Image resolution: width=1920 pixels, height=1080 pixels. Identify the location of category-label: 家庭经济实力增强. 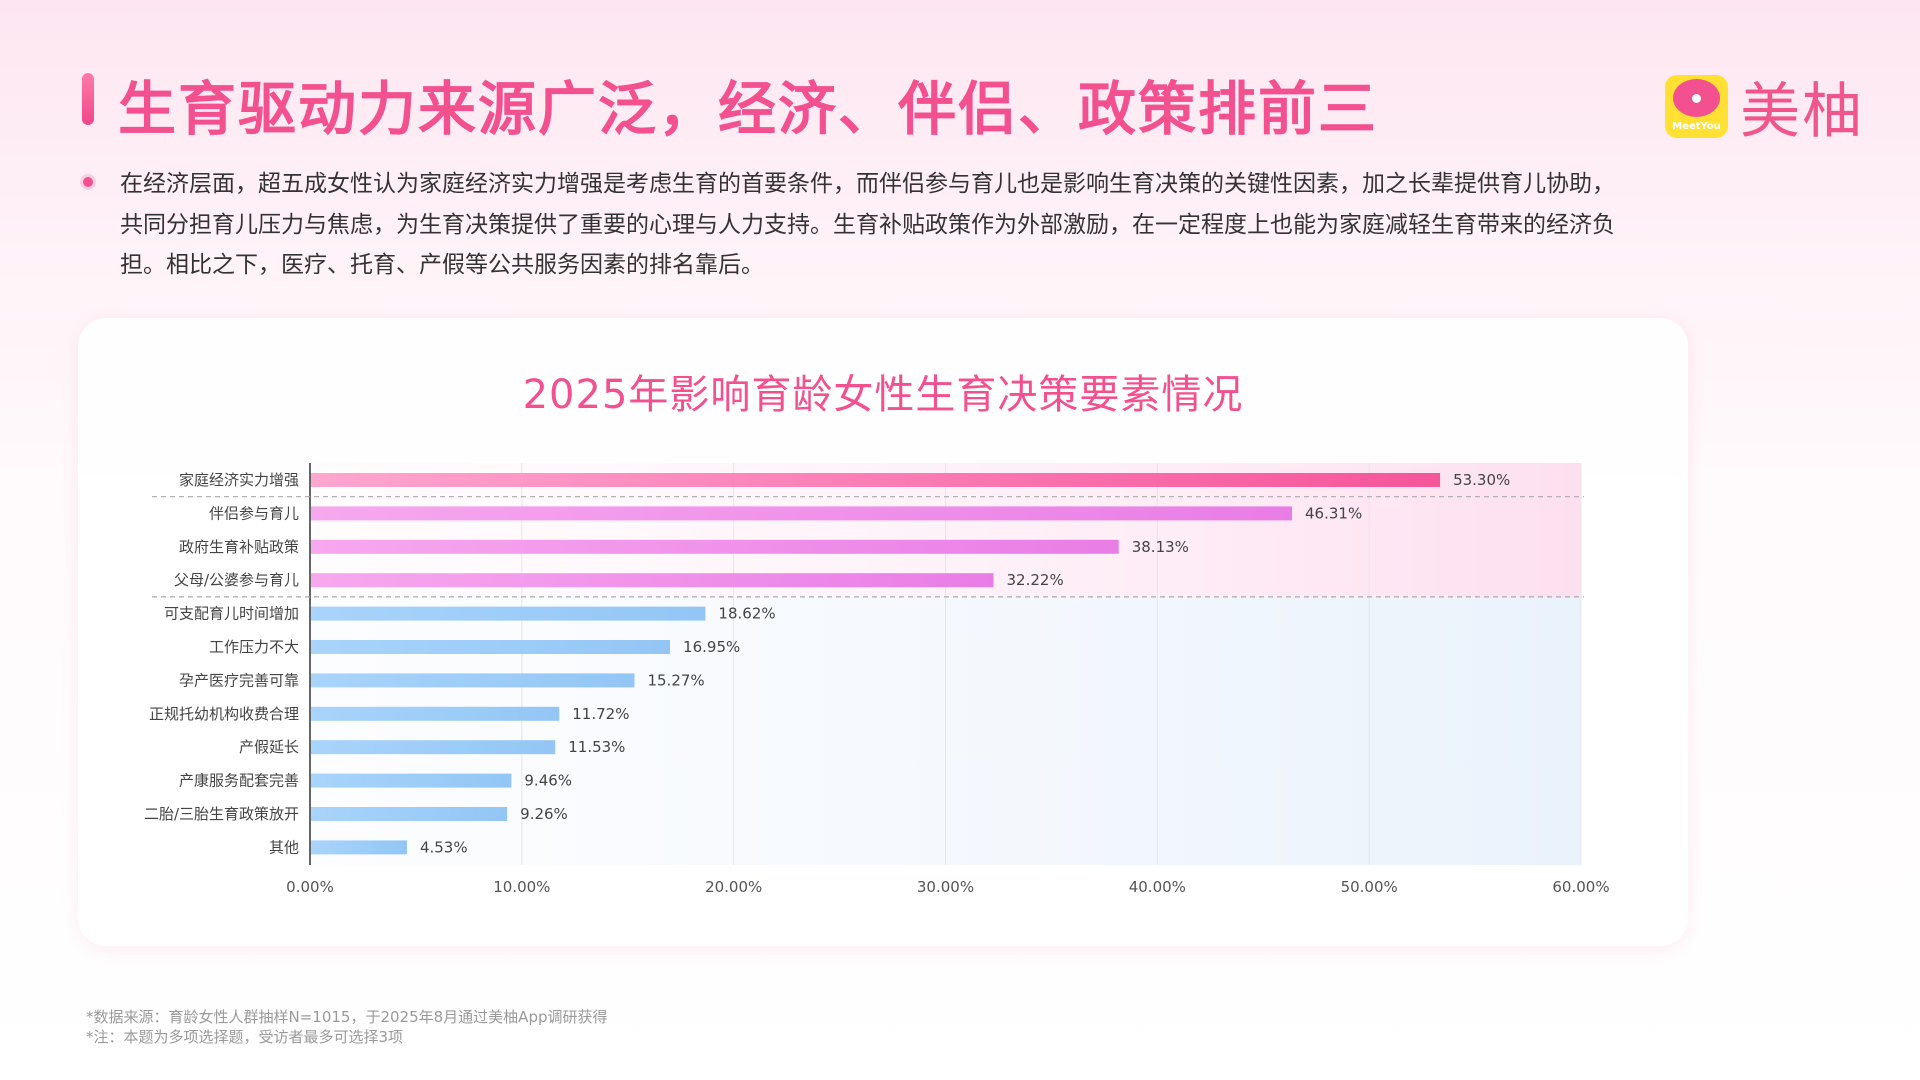
(239, 480).